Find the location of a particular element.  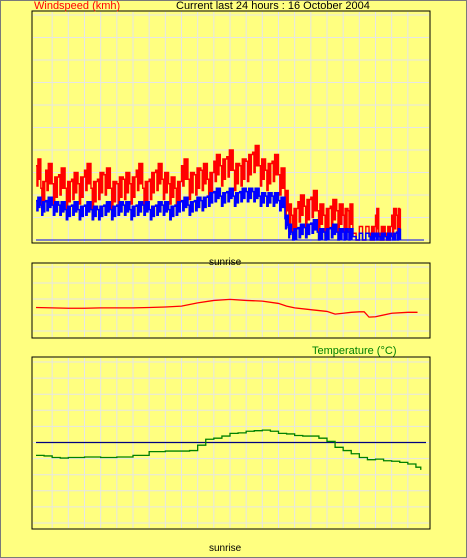

temperature-line is located at coordinates (229, 449).